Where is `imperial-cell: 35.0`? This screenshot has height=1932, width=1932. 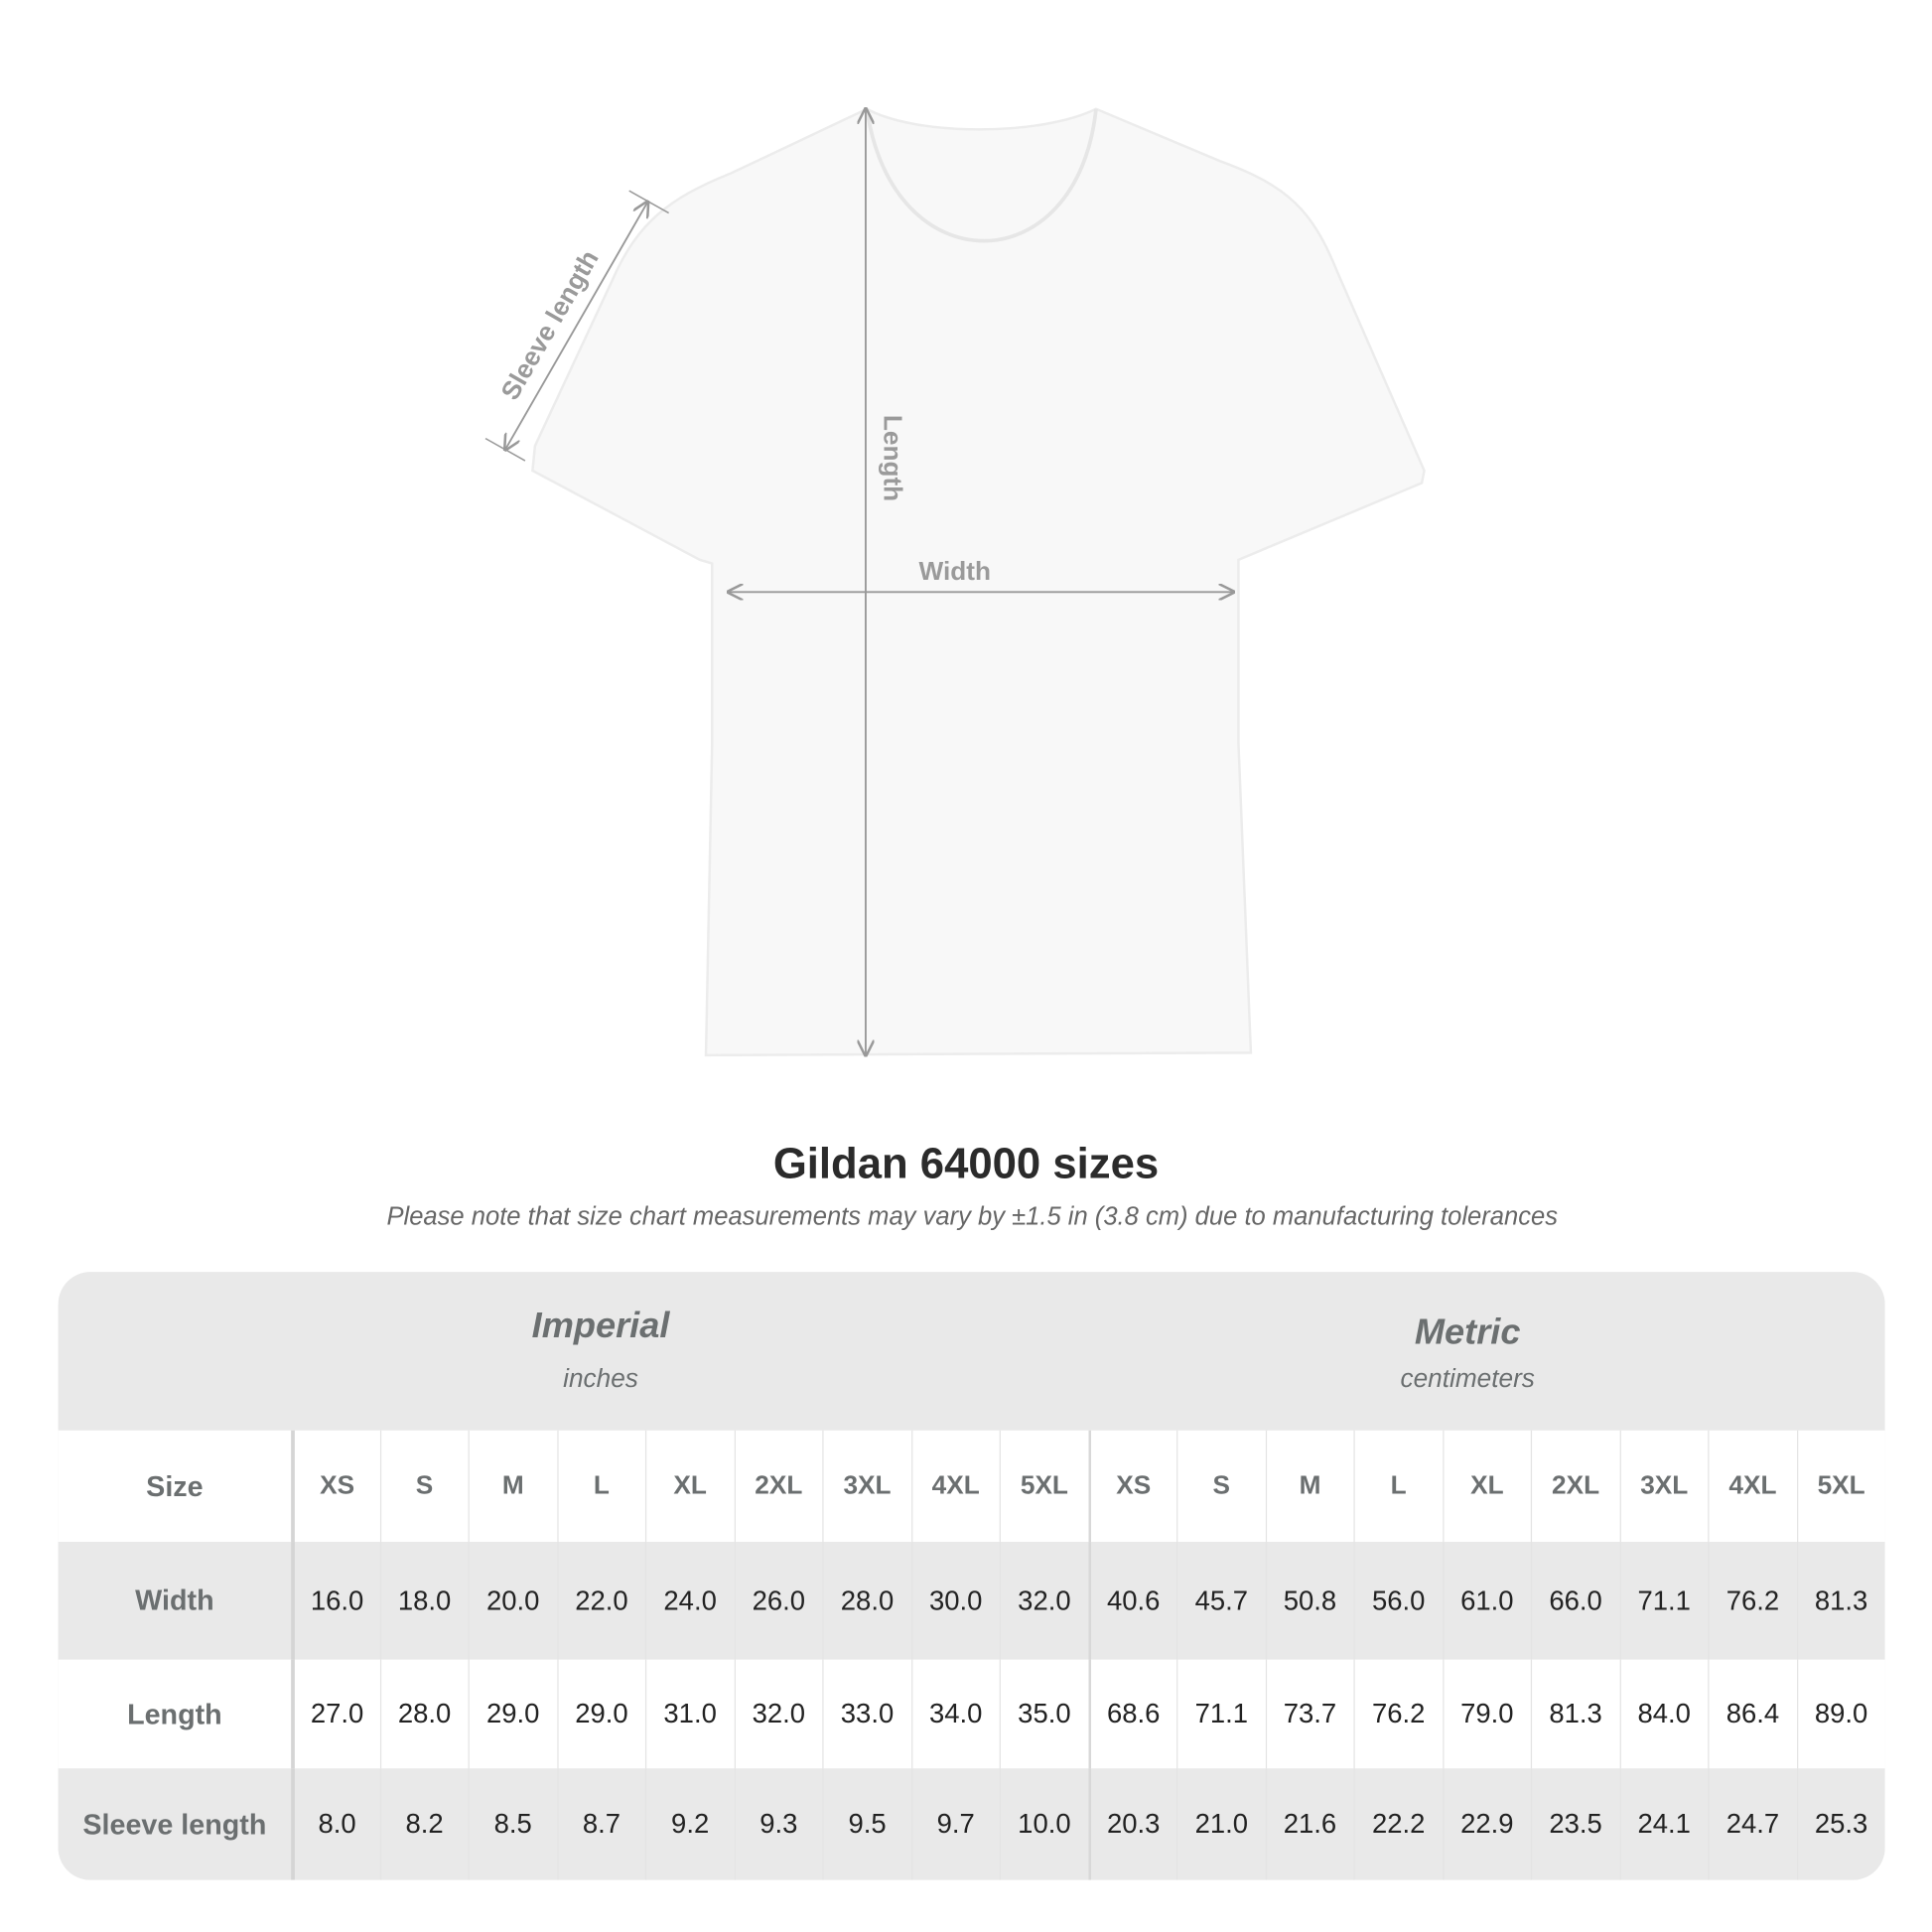 imperial-cell: 35.0 is located at coordinates (1043, 1714).